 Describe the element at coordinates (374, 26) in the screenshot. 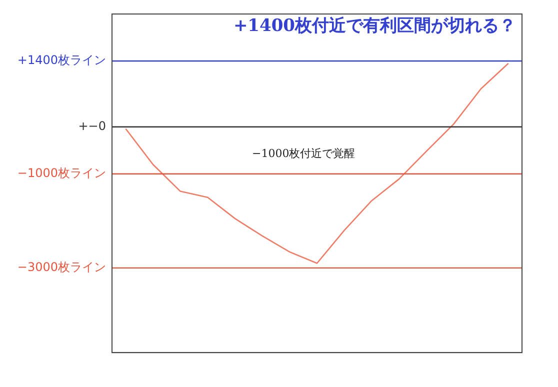

I see `chart-title: +1400枚付近で有利区間が切れる？` at that location.